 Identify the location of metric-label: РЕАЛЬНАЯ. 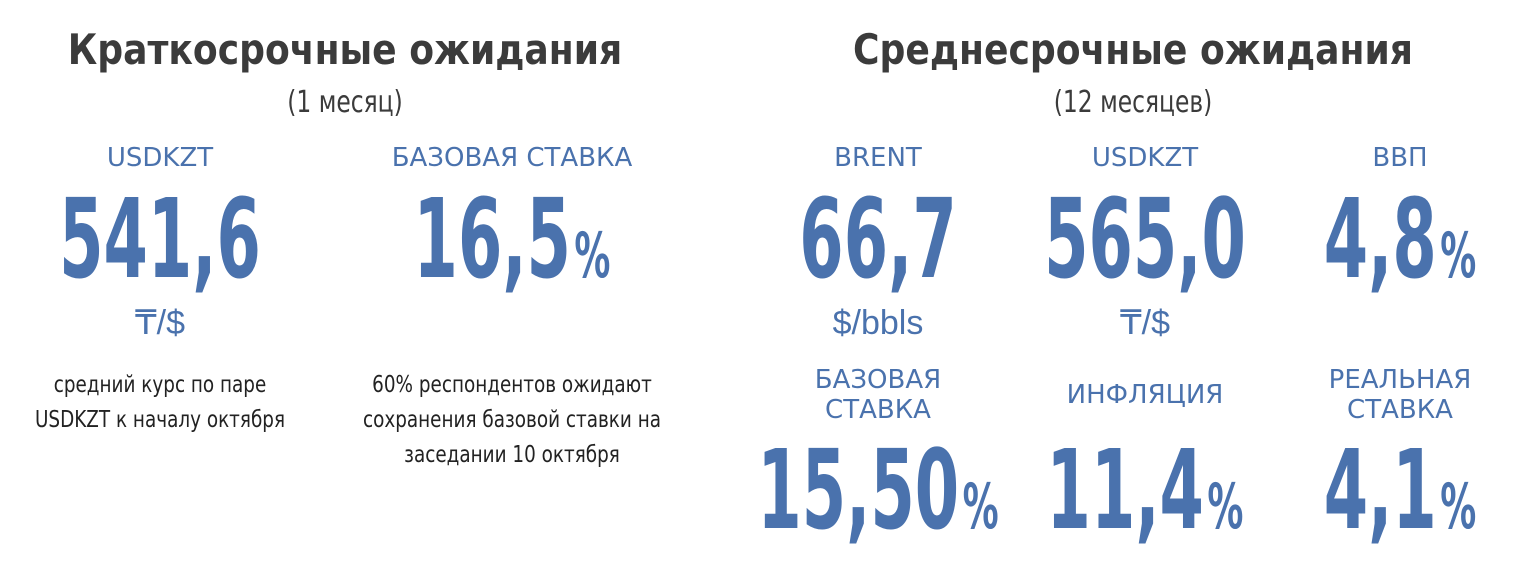
(1400, 380).